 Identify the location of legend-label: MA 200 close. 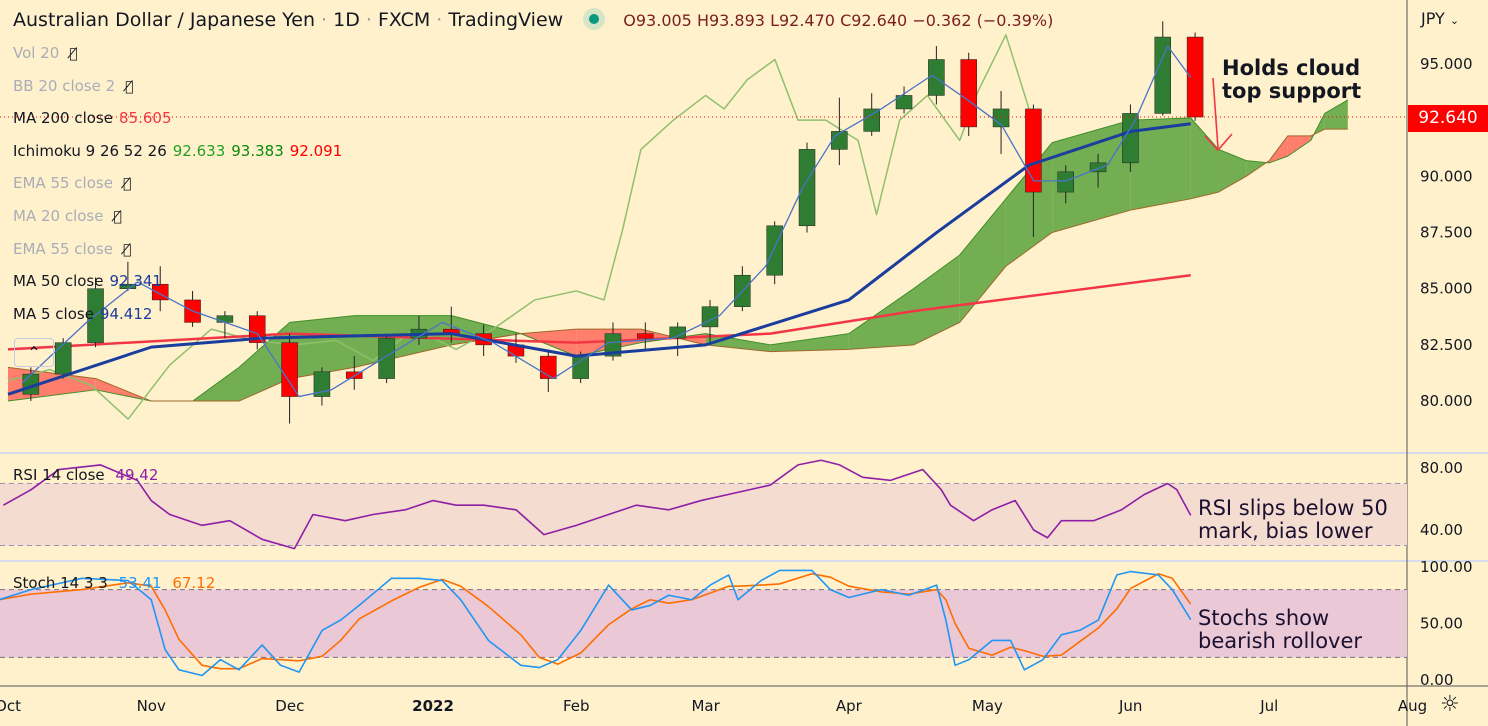
(63, 118).